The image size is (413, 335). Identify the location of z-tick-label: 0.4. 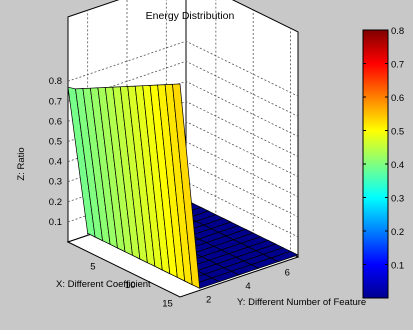
(55, 162).